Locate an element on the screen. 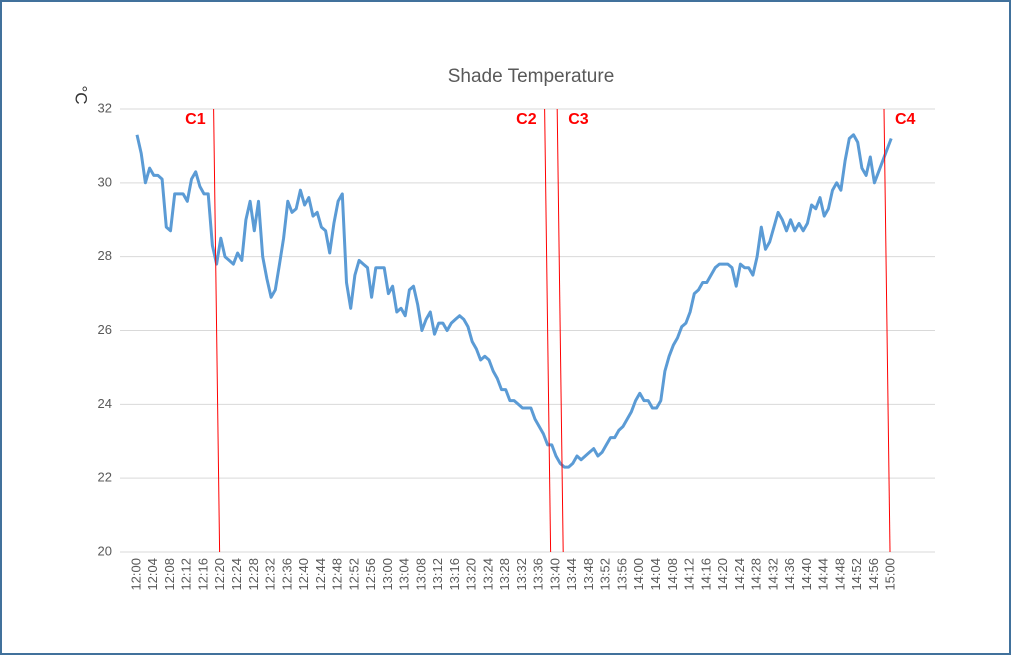  annotation-label: C3 is located at coordinates (578, 119).